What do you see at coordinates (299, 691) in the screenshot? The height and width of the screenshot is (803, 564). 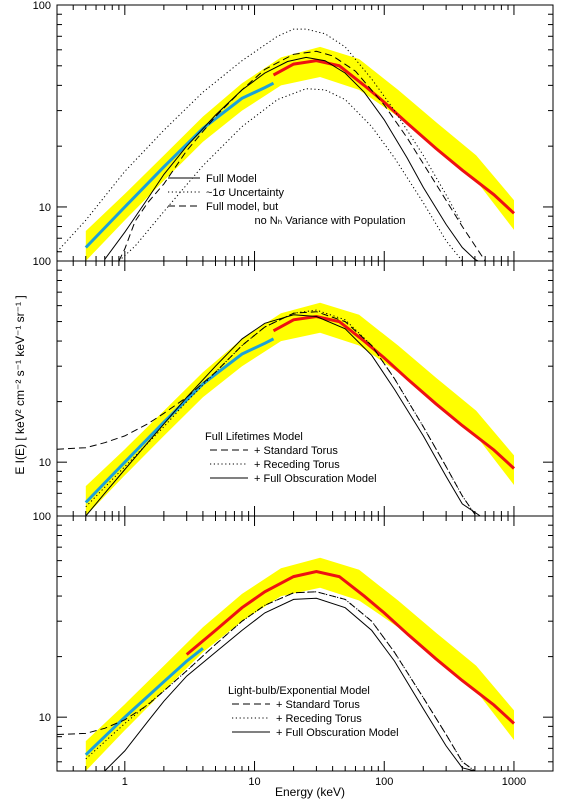 I see `legend-label: Light-bulb/Exponential Model` at bounding box center [299, 691].